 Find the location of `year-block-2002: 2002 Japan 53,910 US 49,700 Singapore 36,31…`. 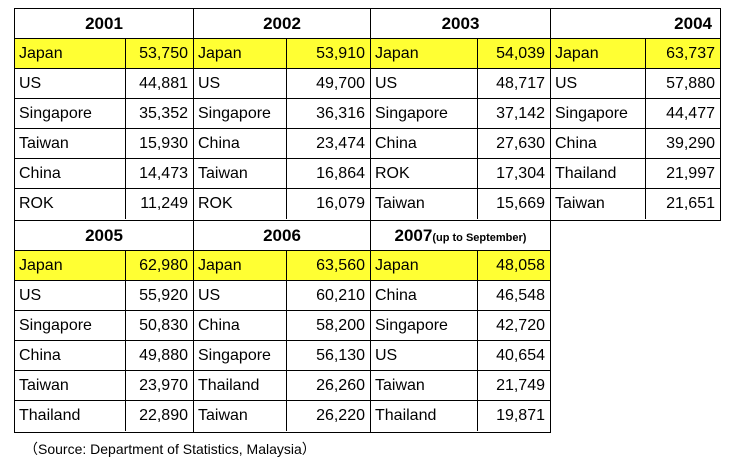

year-block-2002: 2002 Japan 53,910 US 49,700 Singapore 36,31… is located at coordinates (282, 114).